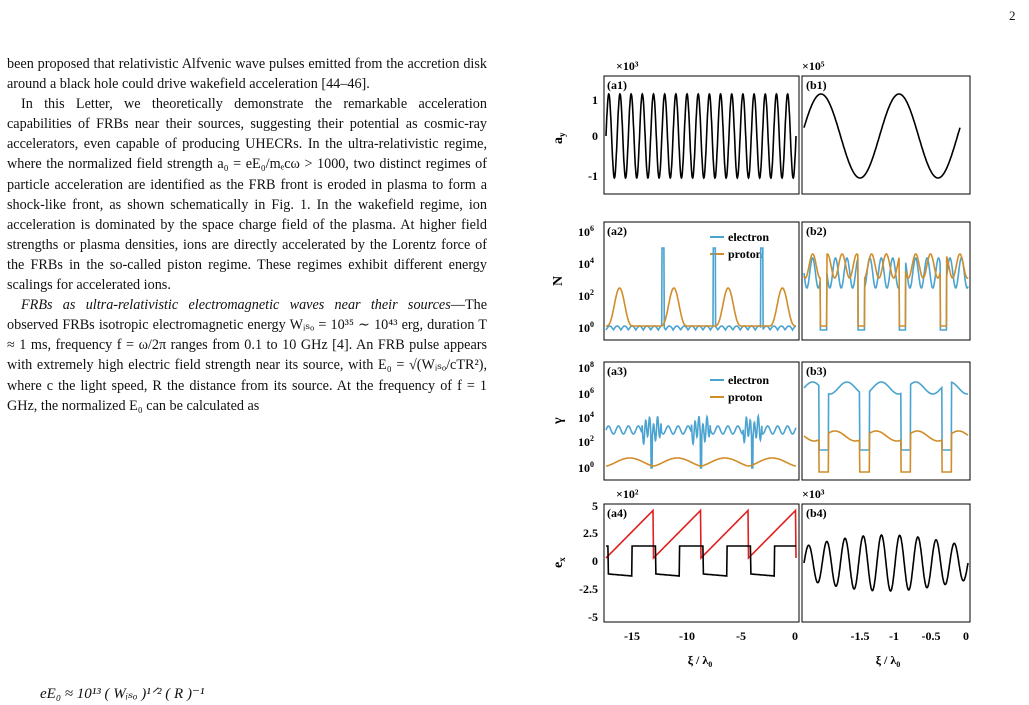 The width and height of the screenshot is (1029, 705). I want to click on curve-b3-electron, so click(886, 416).